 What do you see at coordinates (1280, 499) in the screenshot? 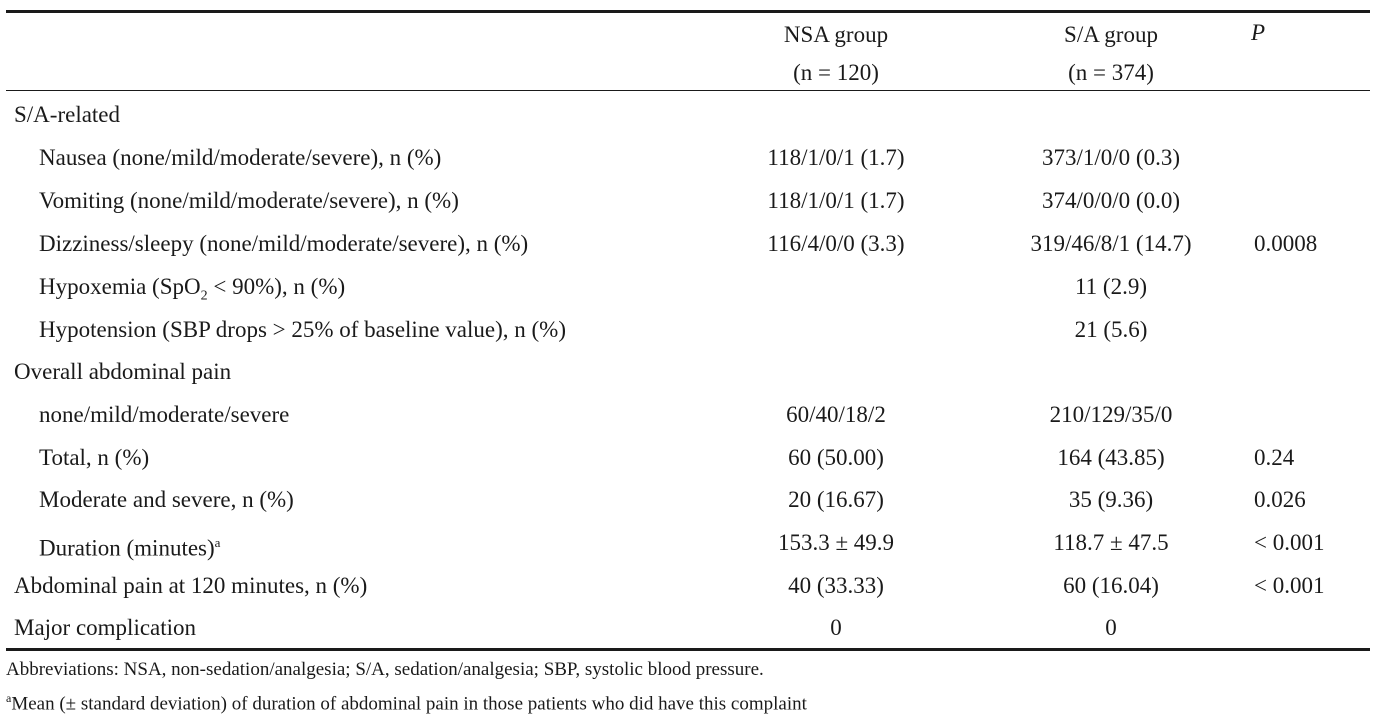
I see `p-value: 0.026` at bounding box center [1280, 499].